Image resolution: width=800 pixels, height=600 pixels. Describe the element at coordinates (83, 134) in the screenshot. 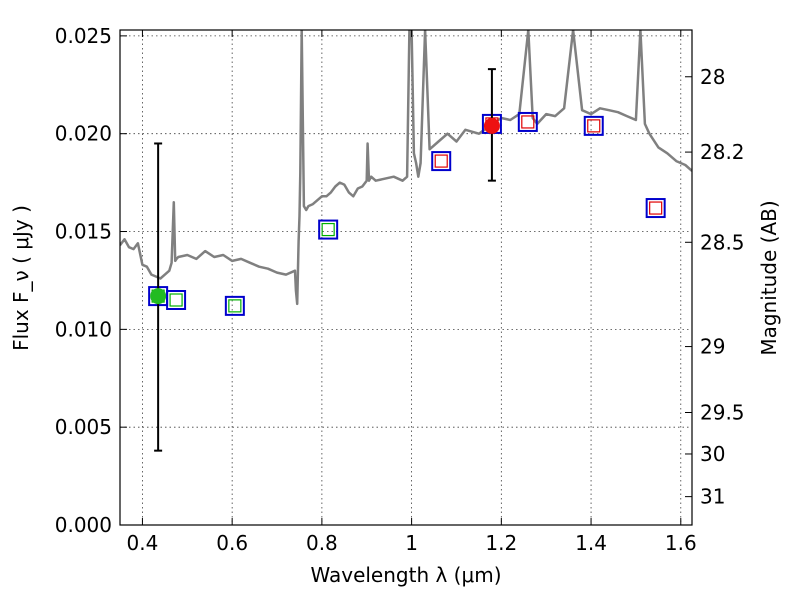

I see `y-tick-label: 0.020` at that location.